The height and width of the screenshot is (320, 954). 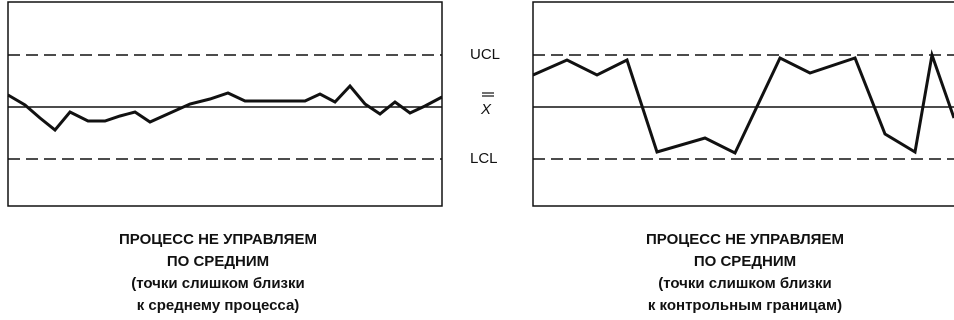 I want to click on caption-line: к среднему процесса), so click(x=218, y=305).